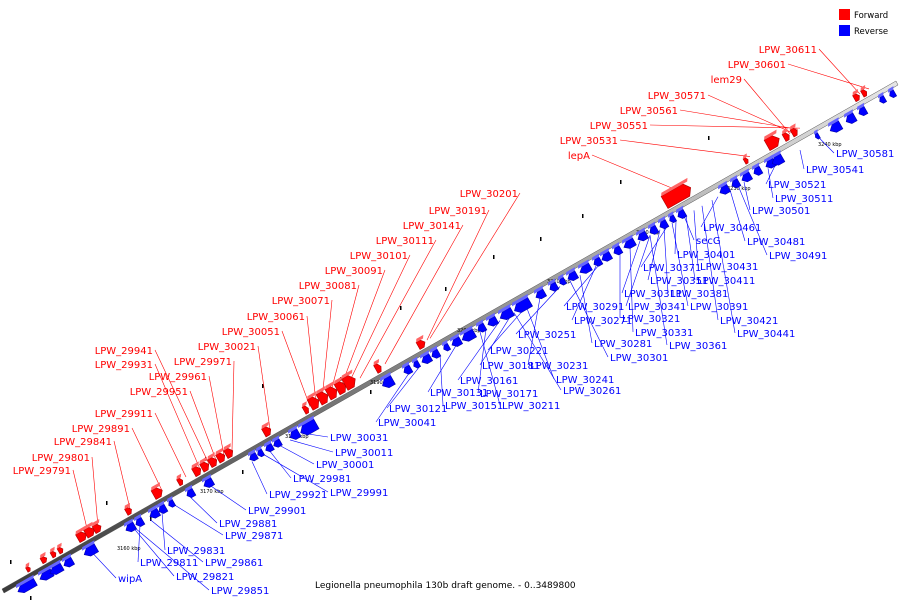 This screenshot has height=600, width=900. I want to click on gene-label: LPW_30291, so click(595, 307).